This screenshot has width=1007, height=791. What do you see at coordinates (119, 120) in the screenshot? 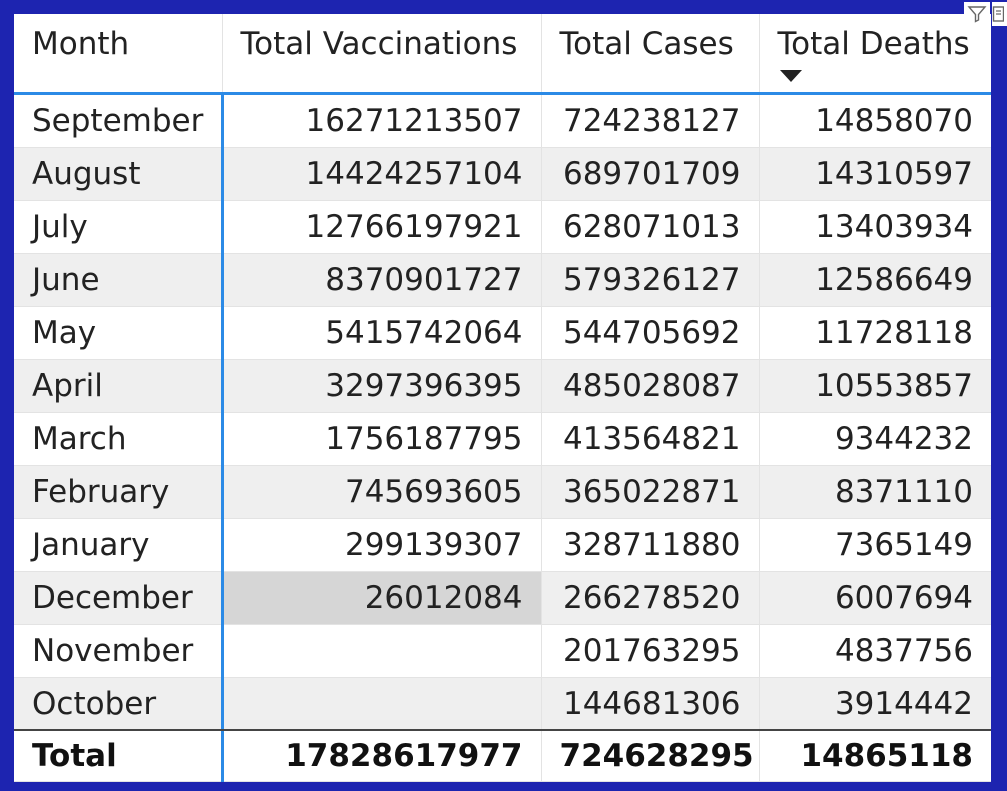
I see `cell-month: September` at bounding box center [119, 120].